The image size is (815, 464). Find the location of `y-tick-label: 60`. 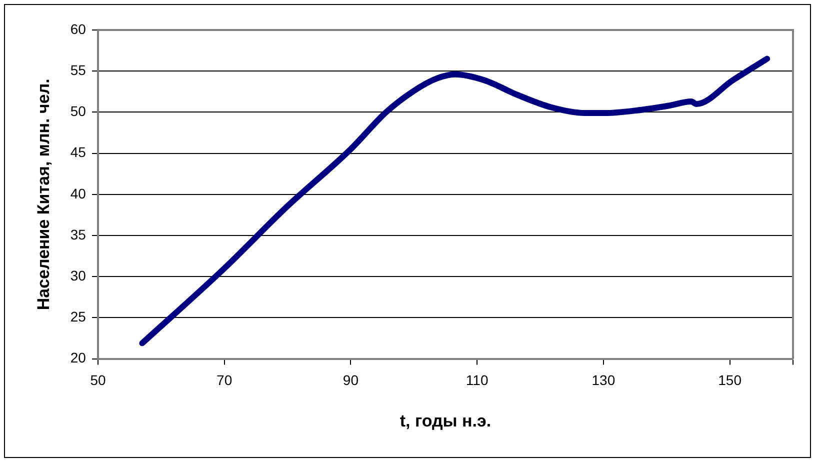

y-tick-label: 60 is located at coordinates (78, 28).